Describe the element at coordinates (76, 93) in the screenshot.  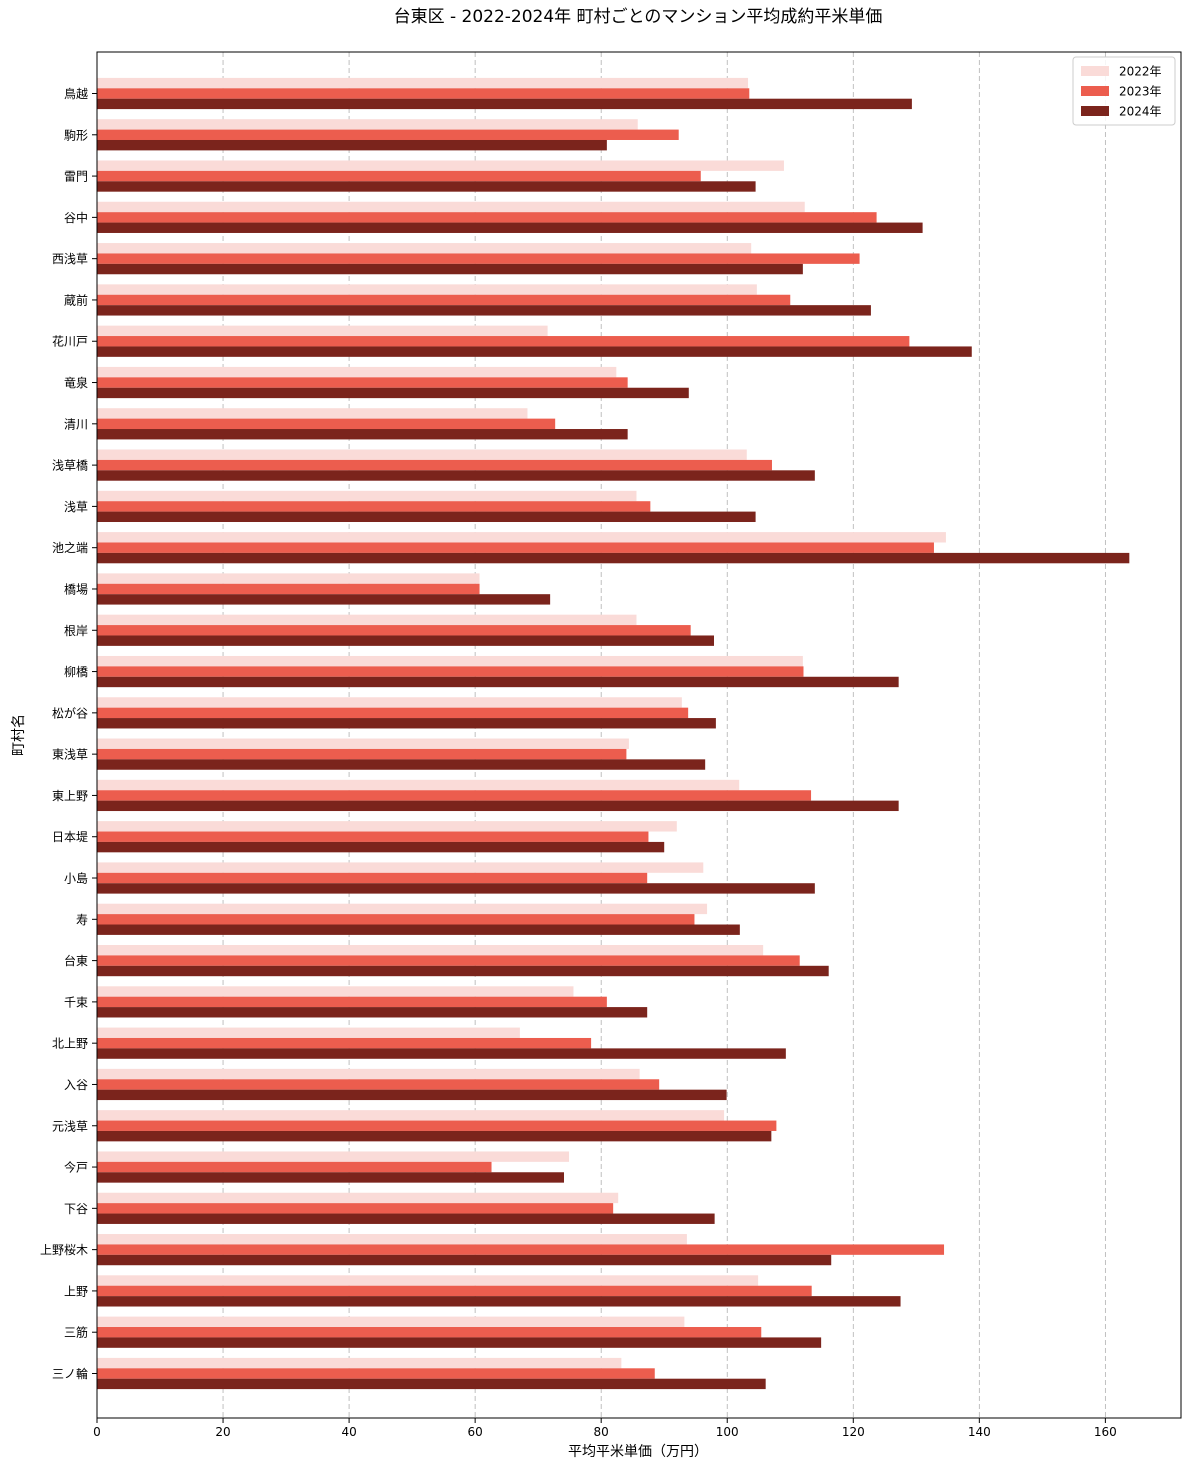
I see `y-tick-label: 鳥越` at that location.